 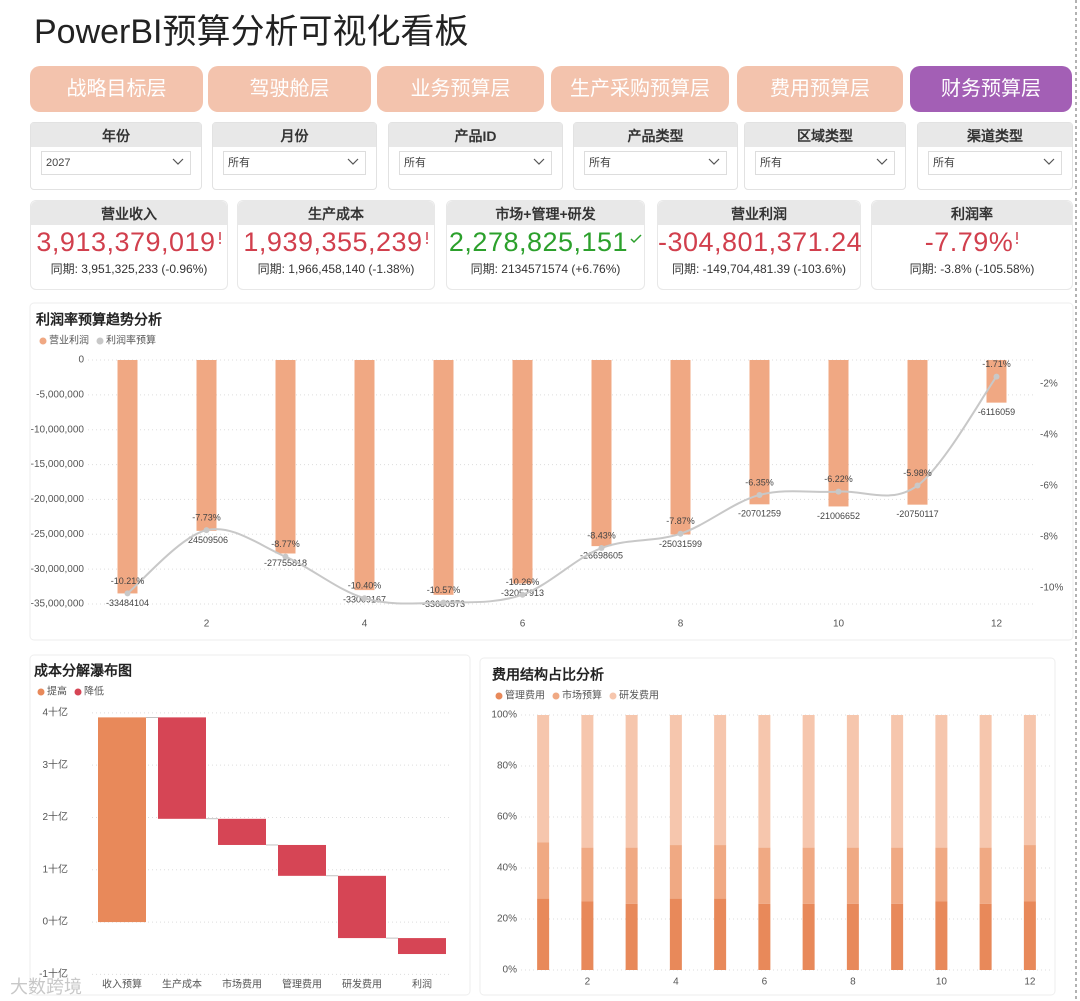 I want to click on y-tick-label: -8%, so click(x=1049, y=537).